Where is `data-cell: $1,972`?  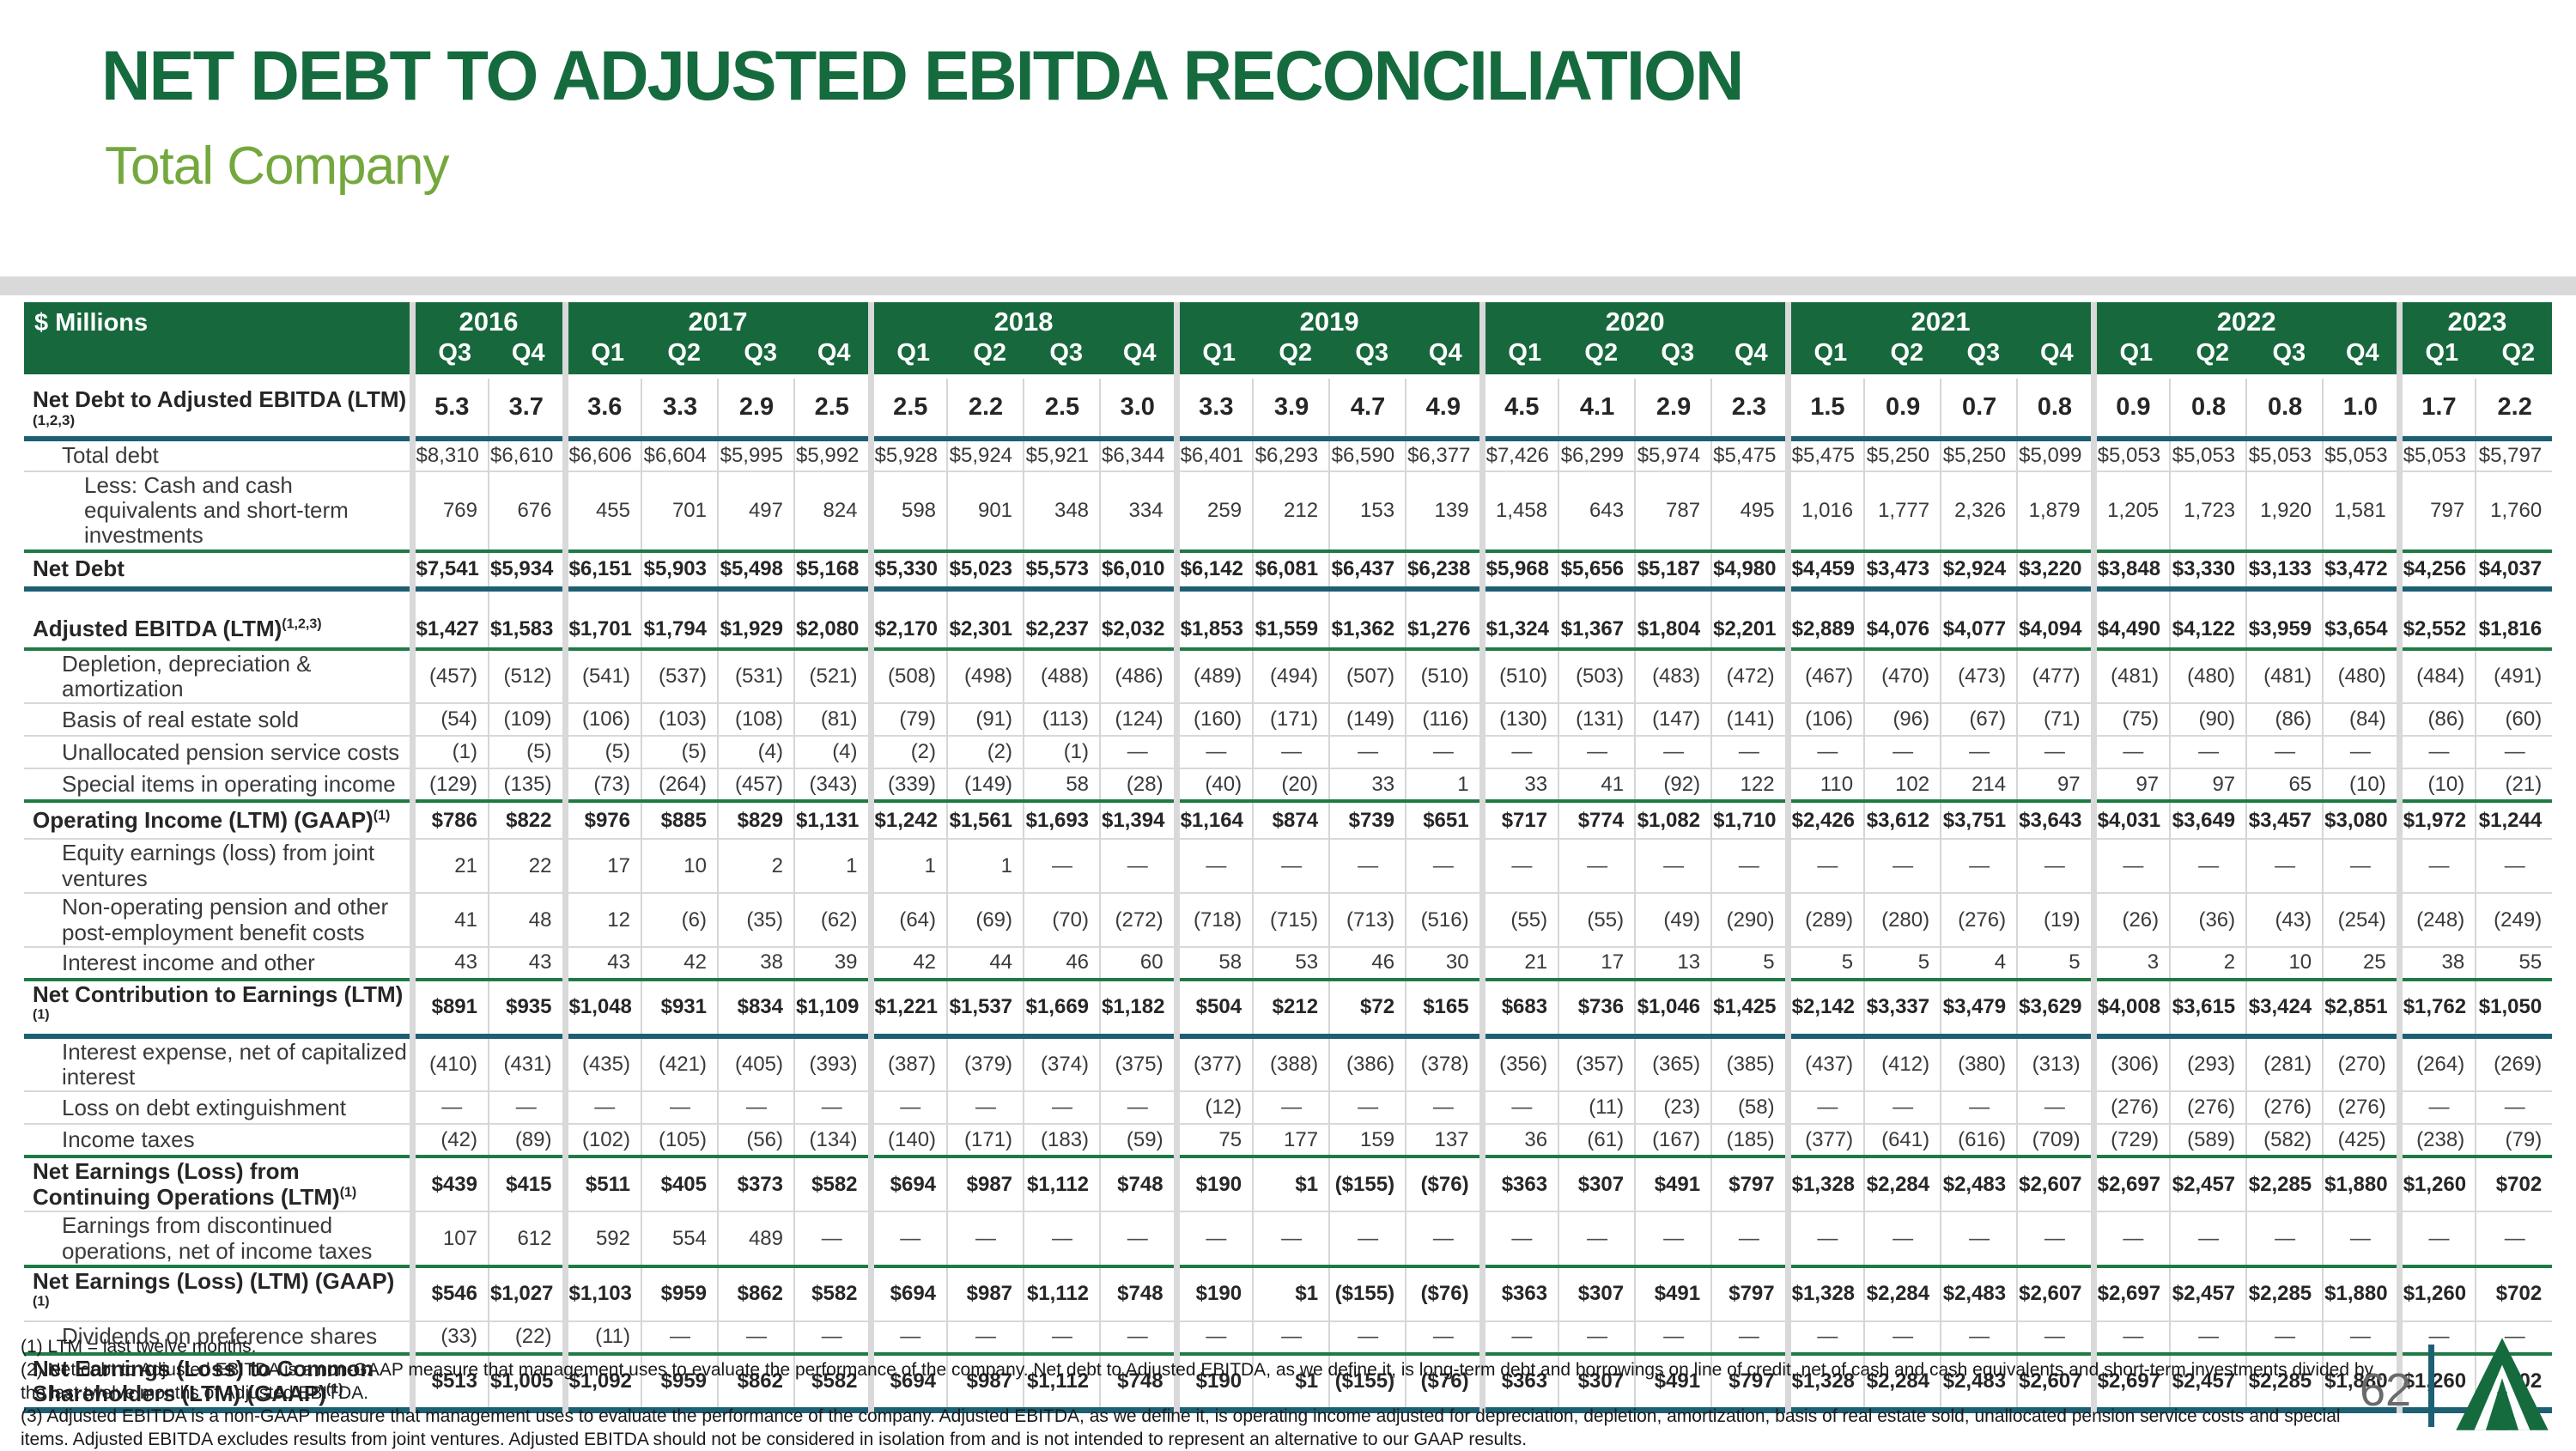
data-cell: $1,972 is located at coordinates (2436, 821).